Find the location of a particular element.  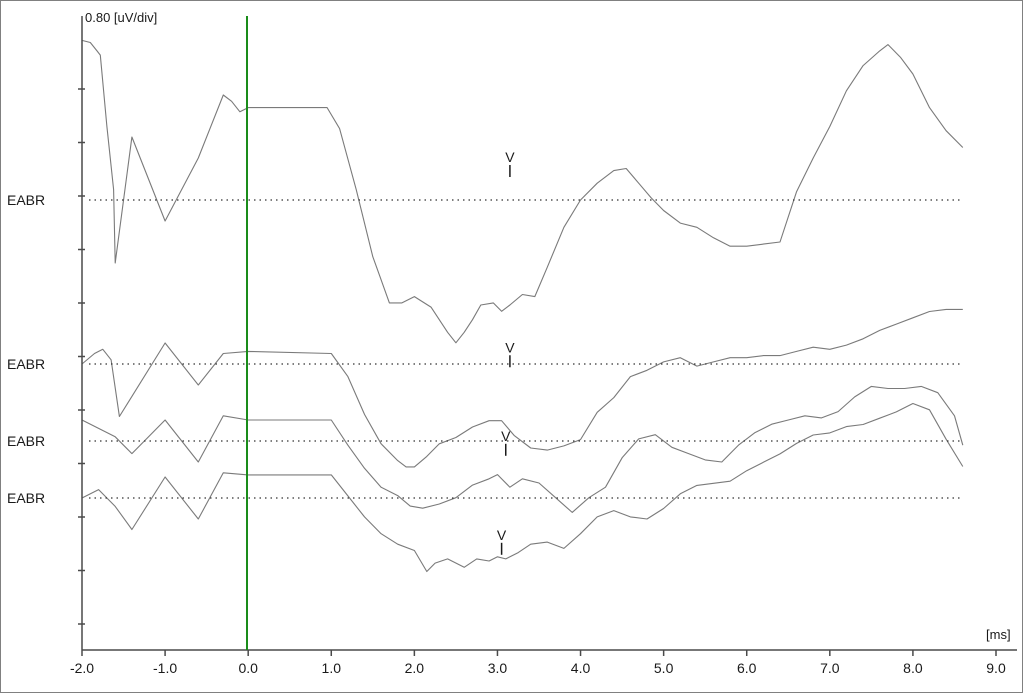

x-tick-label: 2.0 is located at coordinates (415, 668).